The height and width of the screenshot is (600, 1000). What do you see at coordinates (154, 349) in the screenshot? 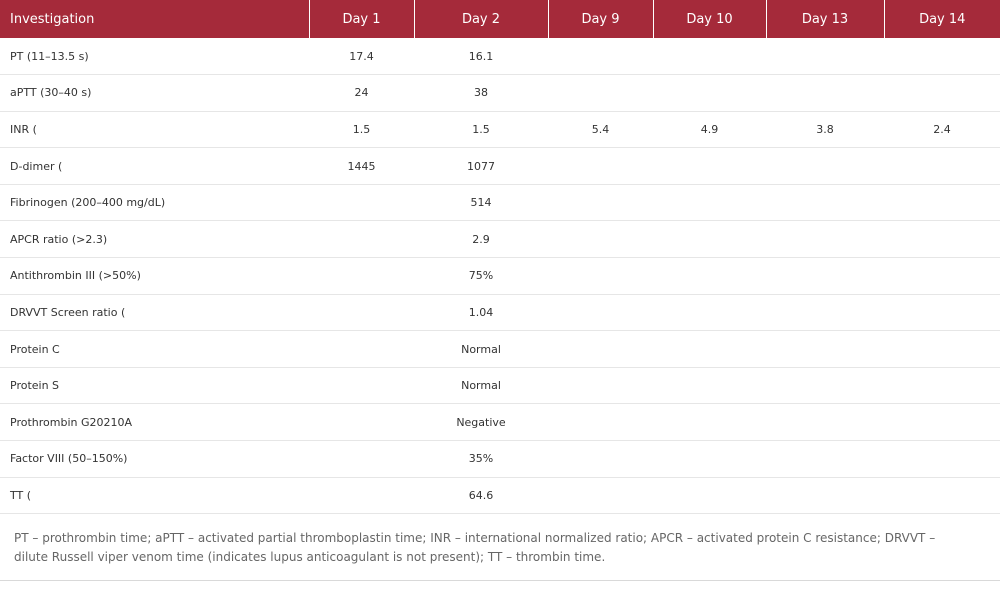
I see `row-label: Protein C` at bounding box center [154, 349].